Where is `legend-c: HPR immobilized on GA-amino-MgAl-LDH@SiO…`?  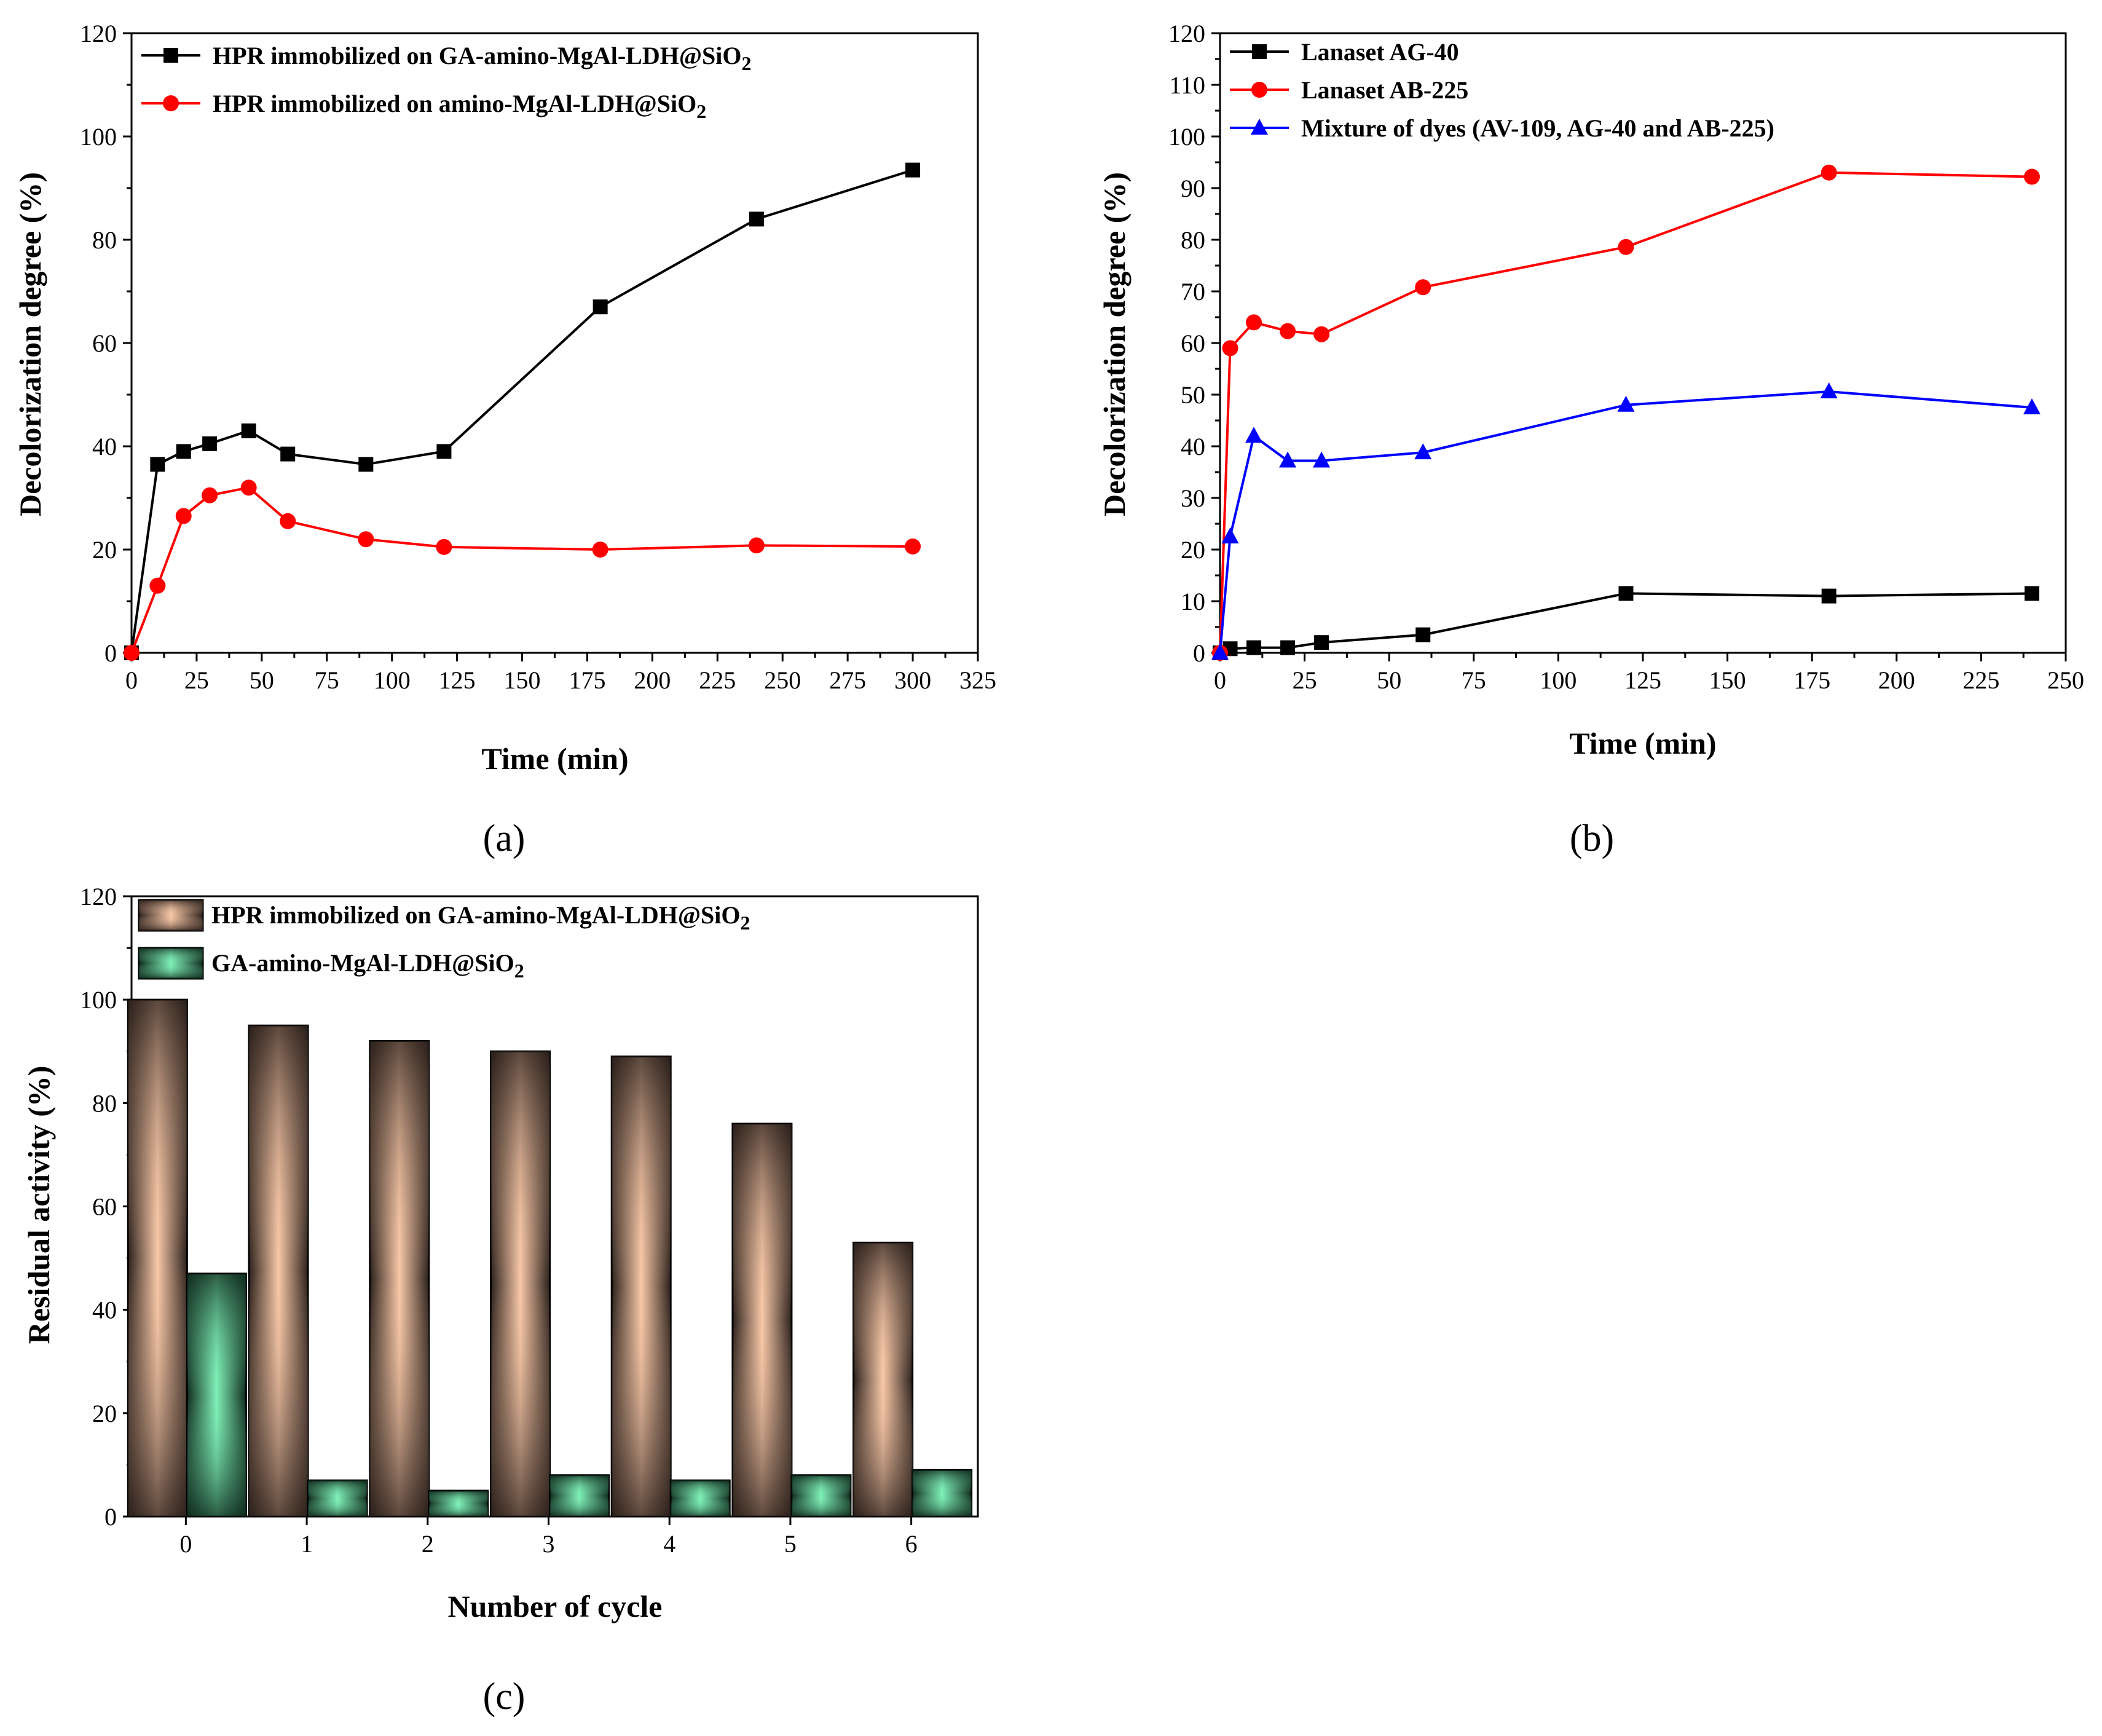
legend-c: HPR immobilized on GA-amino-MgAl-LDH@SiO… is located at coordinates (444, 940).